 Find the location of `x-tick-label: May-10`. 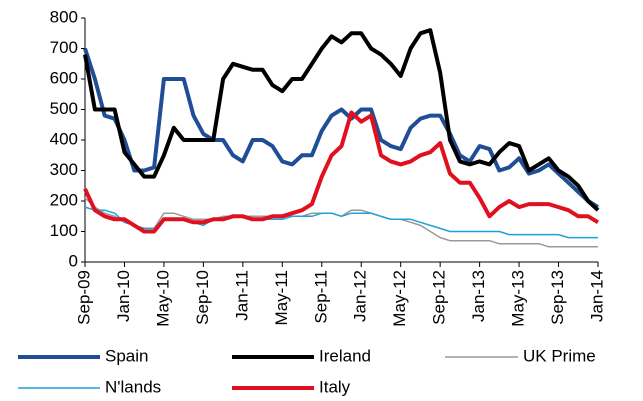

x-tick-label: May-10 is located at coordinates (162, 298).